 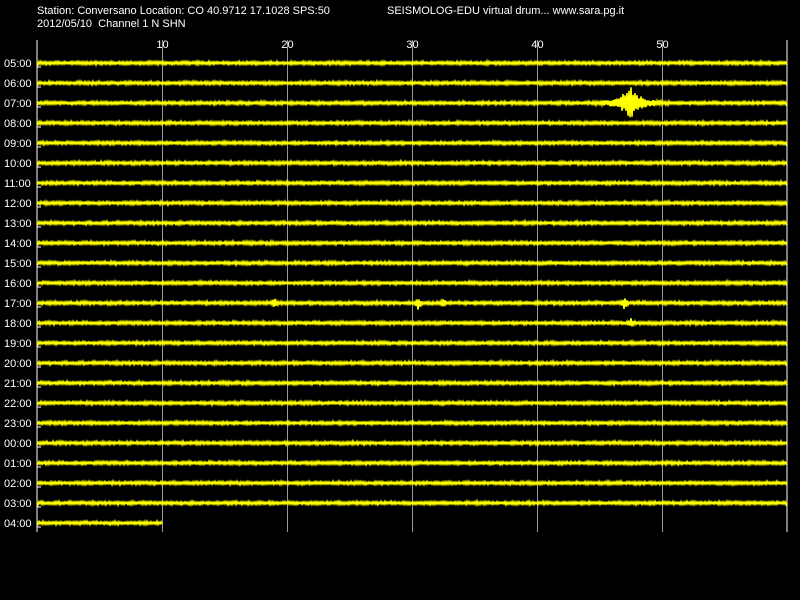 What do you see at coordinates (162, 45) in the screenshot?
I see `x-tick-label: 10` at bounding box center [162, 45].